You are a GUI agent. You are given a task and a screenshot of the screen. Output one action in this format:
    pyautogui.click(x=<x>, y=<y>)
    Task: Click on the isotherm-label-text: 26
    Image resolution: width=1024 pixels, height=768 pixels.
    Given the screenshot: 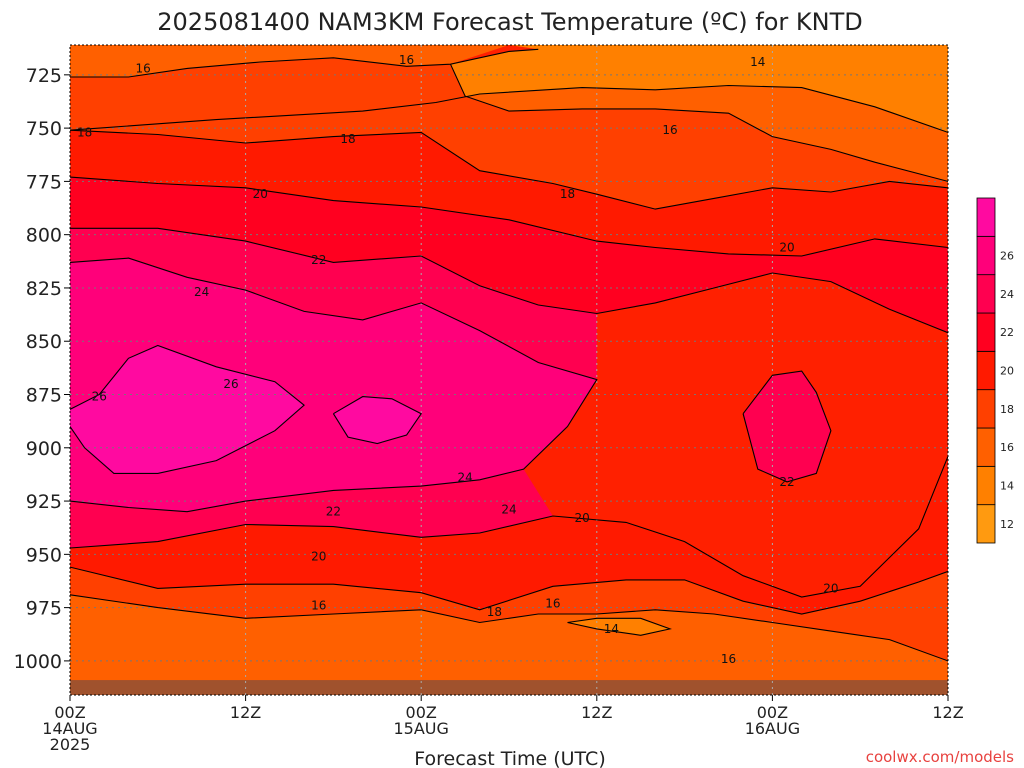 What is the action you would take?
    pyautogui.click(x=99, y=397)
    